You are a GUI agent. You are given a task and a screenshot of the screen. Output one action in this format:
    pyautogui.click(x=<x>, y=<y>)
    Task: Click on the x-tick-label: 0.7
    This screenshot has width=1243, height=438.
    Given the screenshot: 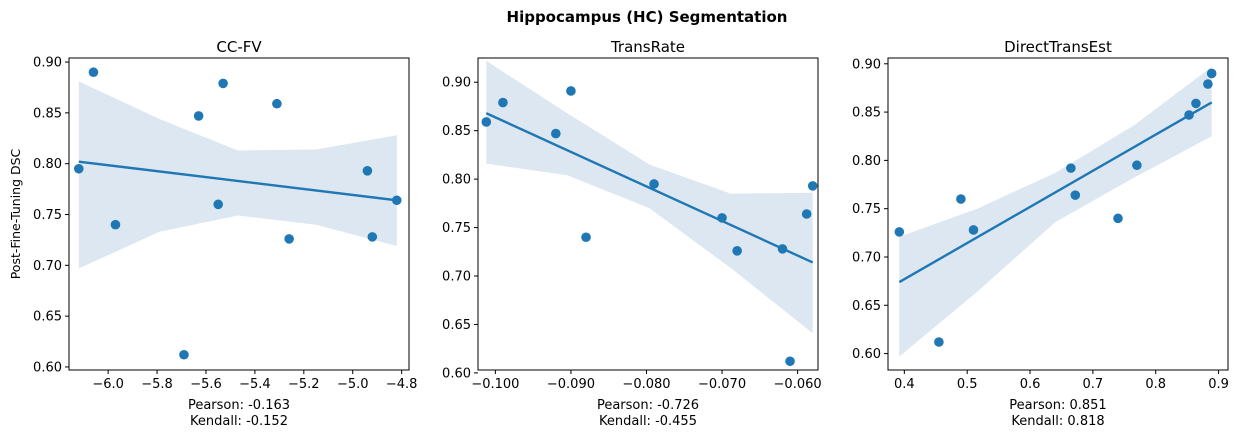 What is the action you would take?
    pyautogui.click(x=1093, y=384)
    